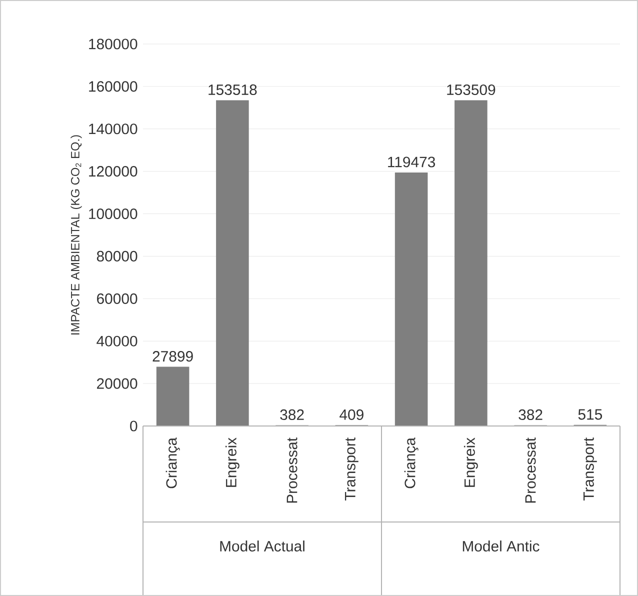 The width and height of the screenshot is (638, 596). Describe the element at coordinates (117, 256) in the screenshot. I see `y-tick-label: 80000` at that location.